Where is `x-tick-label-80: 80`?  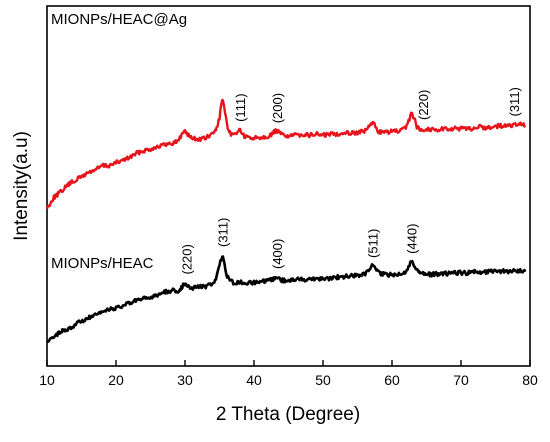 x-tick-label-80: 80 is located at coordinates (530, 380).